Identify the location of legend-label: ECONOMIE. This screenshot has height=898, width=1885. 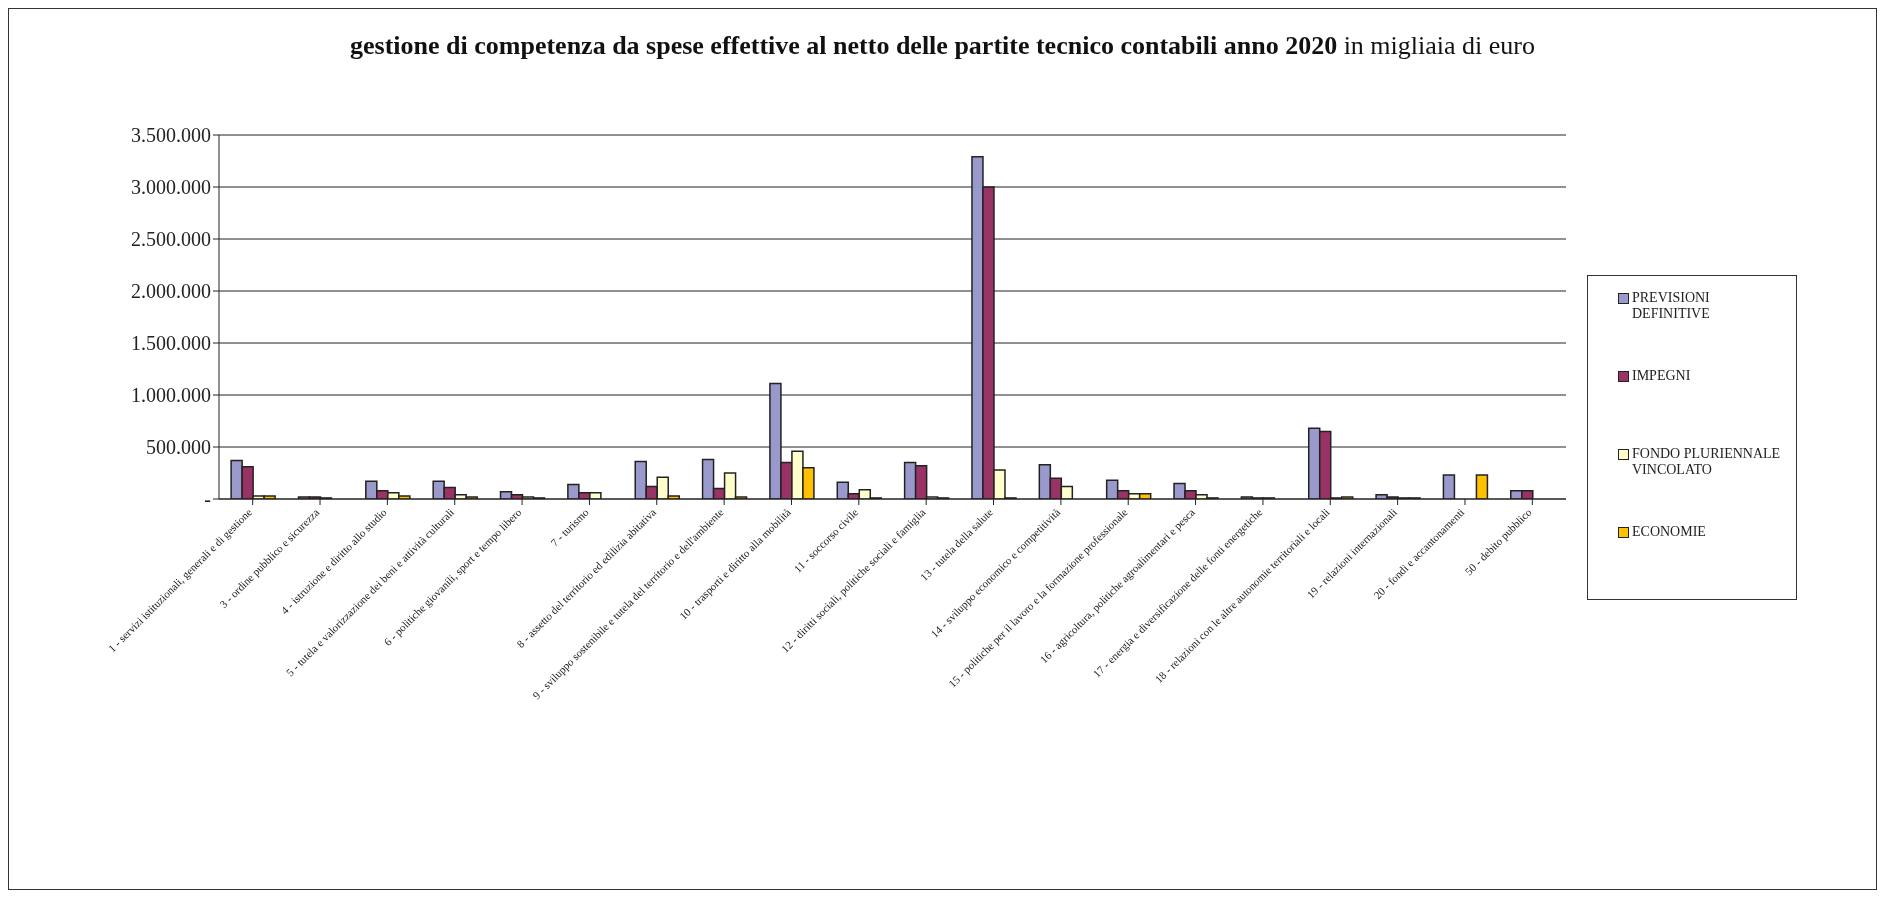
(1669, 532).